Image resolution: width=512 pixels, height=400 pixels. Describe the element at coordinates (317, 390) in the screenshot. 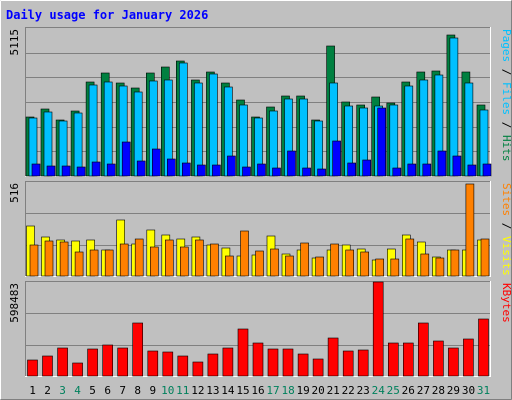

I see `x-tick-label: 20` at that location.